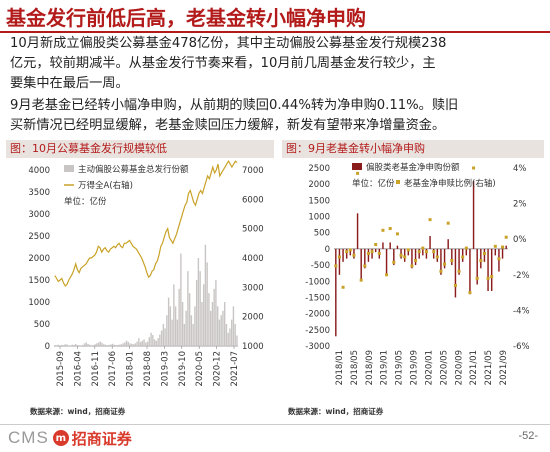 Image resolution: width=550 pixels, height=452 pixels. Describe the element at coordinates (101, 438) in the screenshot. I see `logo-chinese-name: 招商证券` at that location.